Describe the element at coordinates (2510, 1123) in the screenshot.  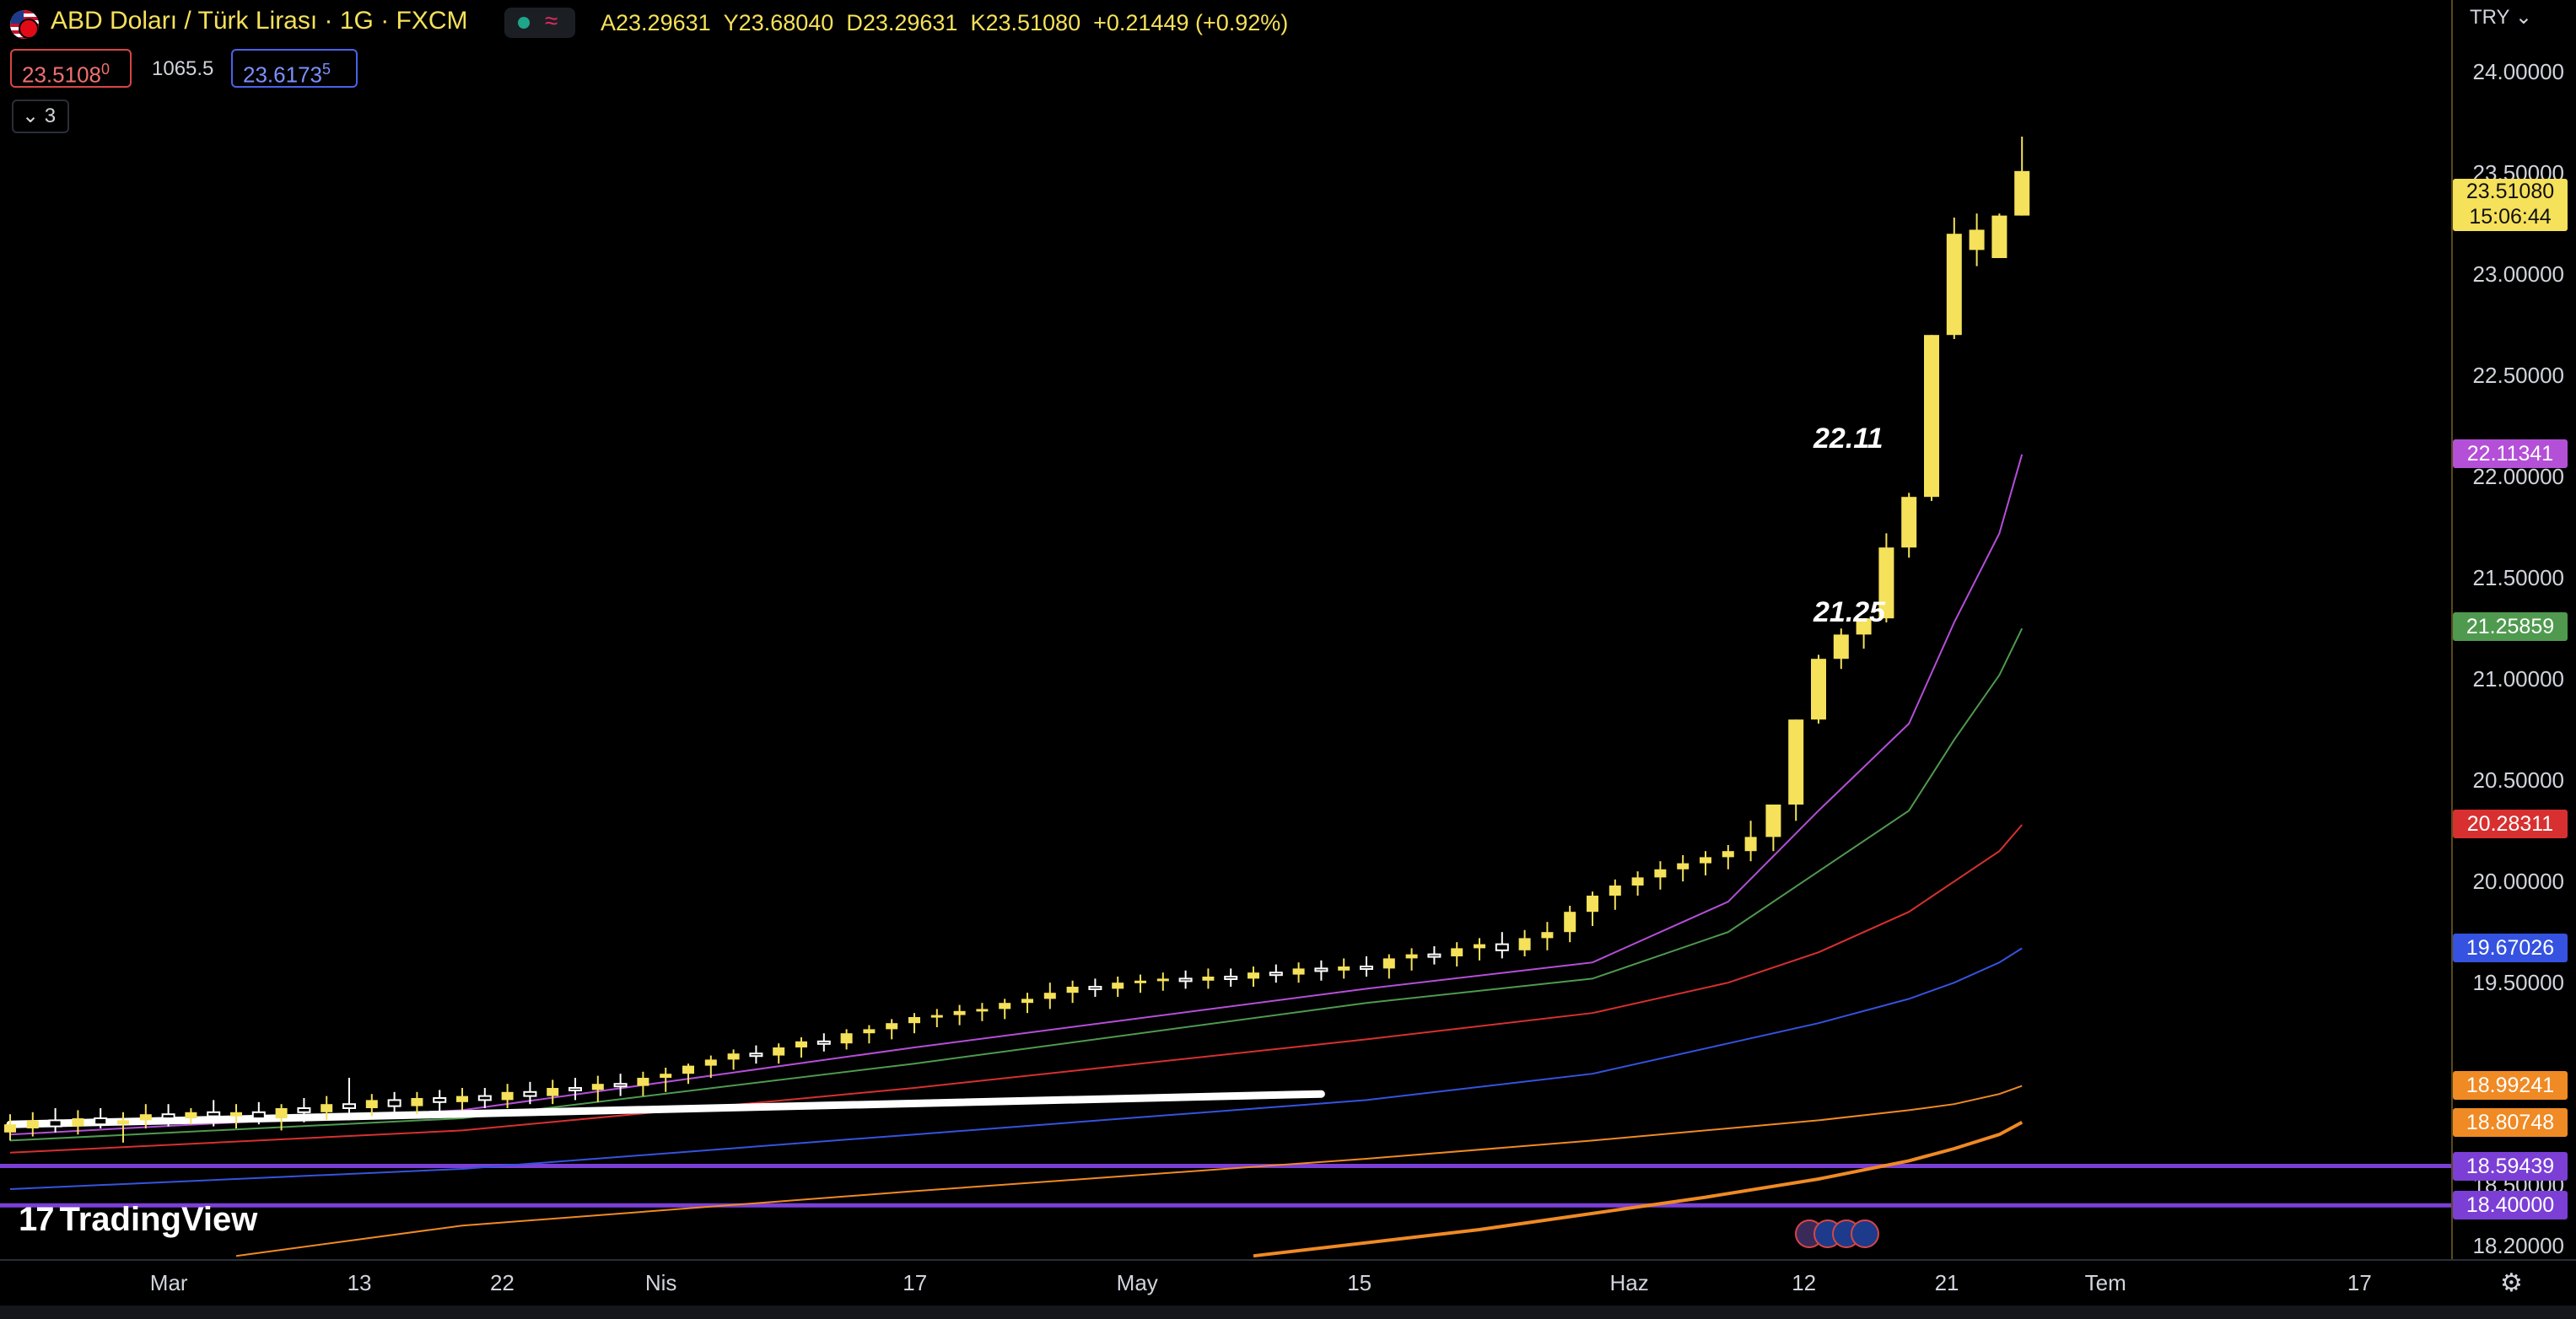
I see `price-level-tag: 18.80748` at that location.